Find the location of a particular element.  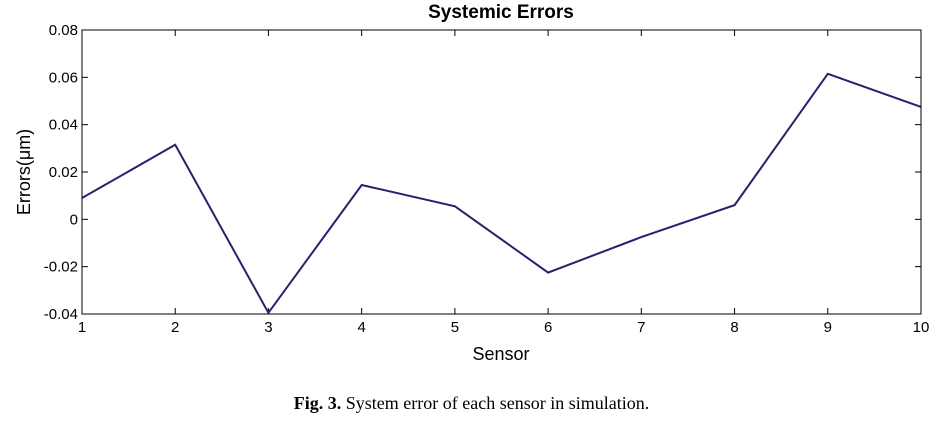

y-tick-label: 0.04 is located at coordinates (63, 125).